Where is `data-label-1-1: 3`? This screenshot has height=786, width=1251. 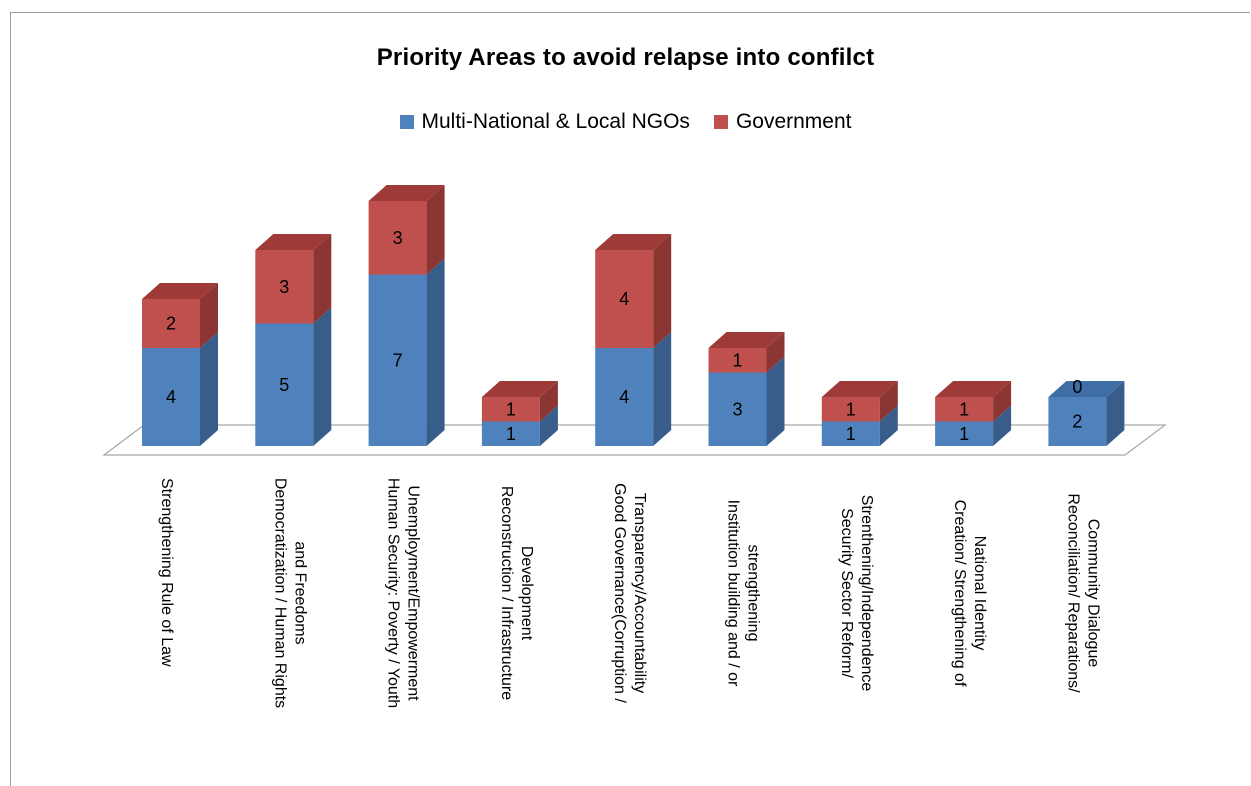
data-label-1-1: 3 is located at coordinates (284, 287).